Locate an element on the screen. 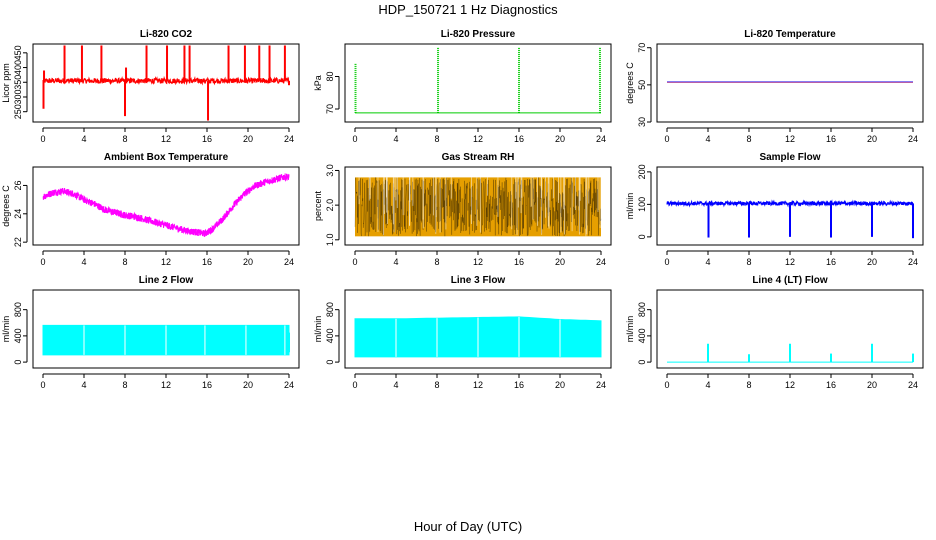  y-tick-label: 350 is located at coordinates (18, 82).